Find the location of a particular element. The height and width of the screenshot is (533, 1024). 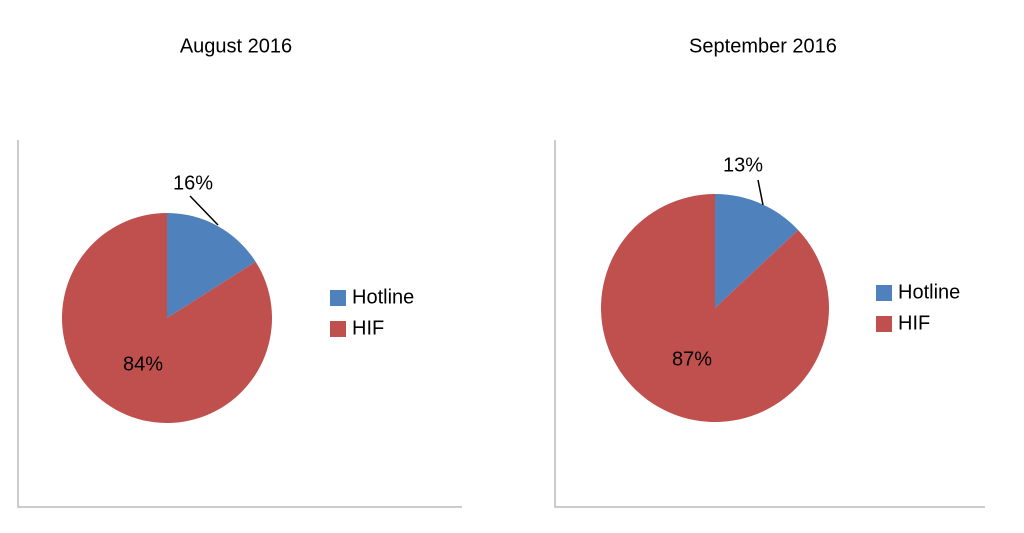

data-label: 87% is located at coordinates (692, 359).